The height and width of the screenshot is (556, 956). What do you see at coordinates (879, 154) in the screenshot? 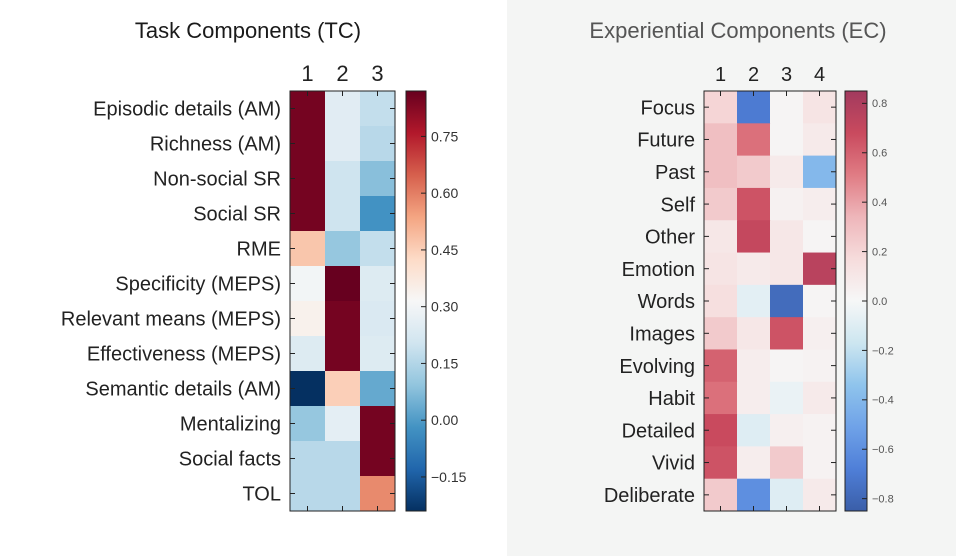
I see `ec-colorbar-label: 0.6` at bounding box center [879, 154].